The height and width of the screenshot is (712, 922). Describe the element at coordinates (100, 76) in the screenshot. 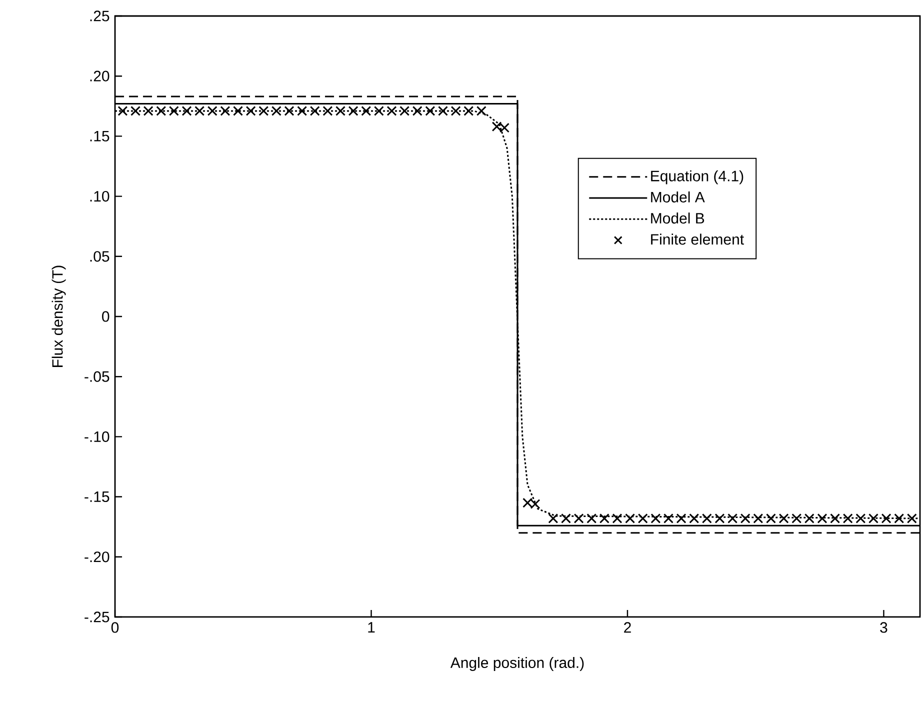

I see `y-tick-label: .20` at that location.